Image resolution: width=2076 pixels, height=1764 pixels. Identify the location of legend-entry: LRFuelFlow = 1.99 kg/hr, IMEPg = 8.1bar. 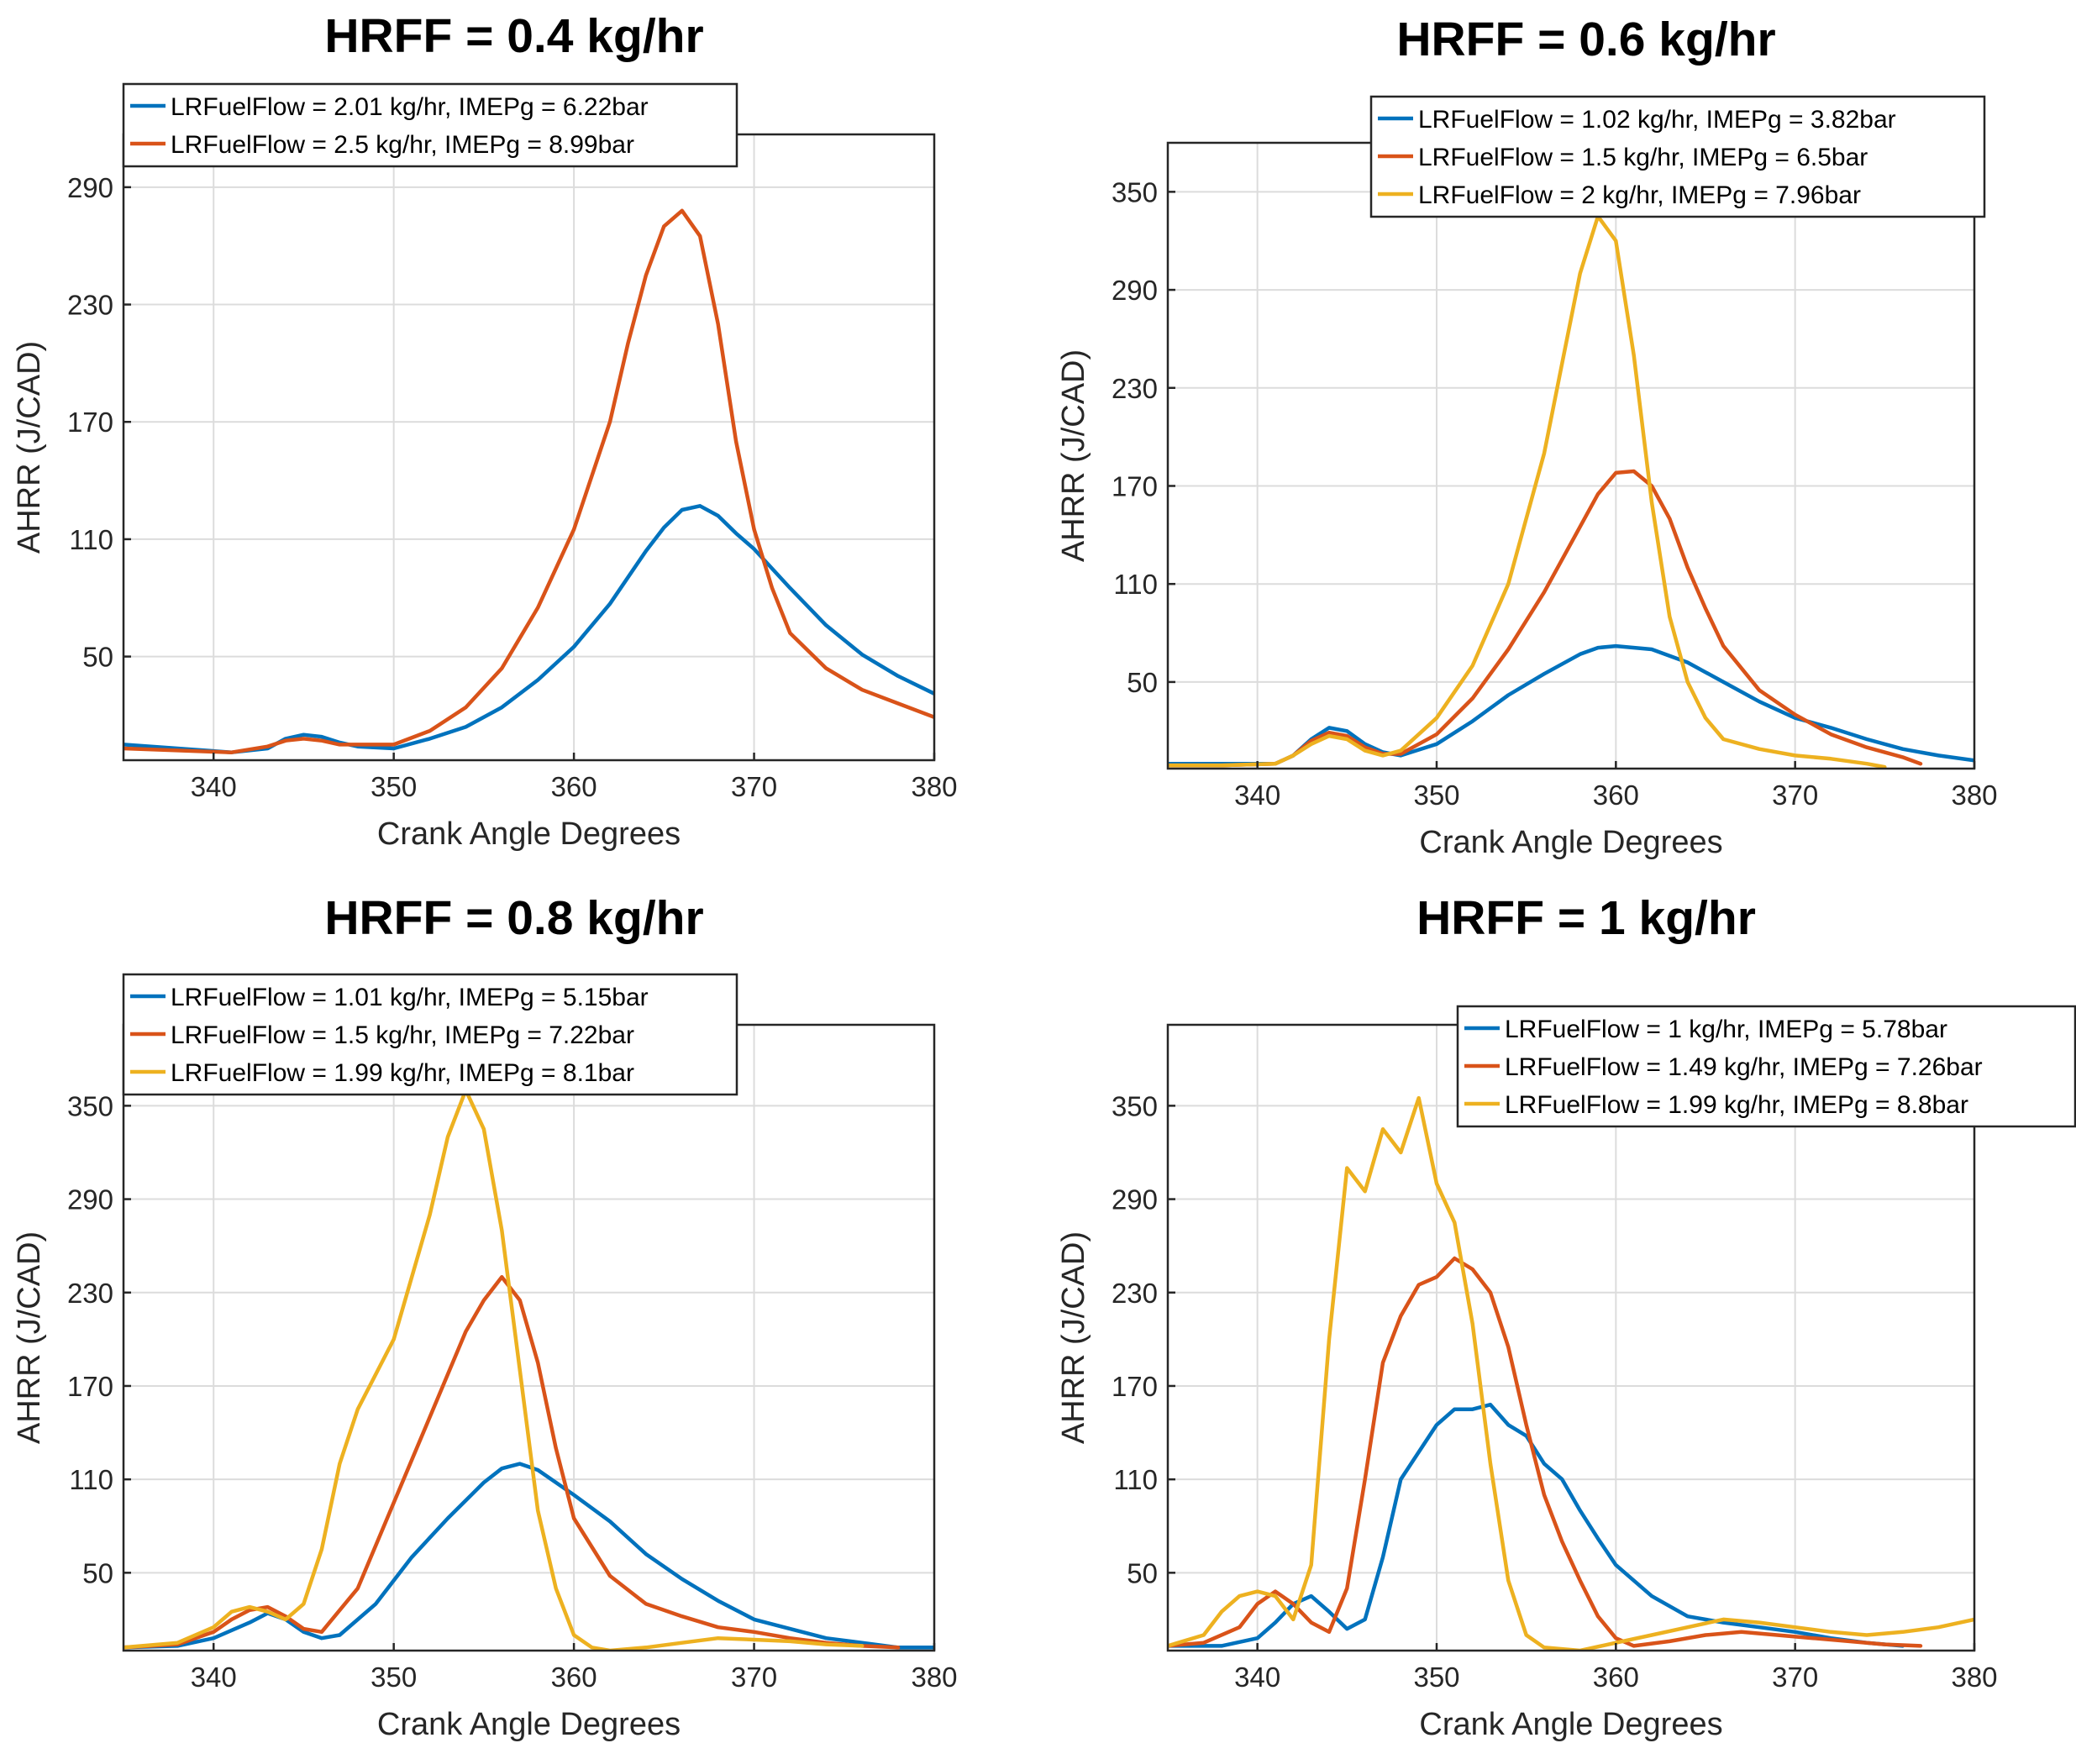
(402, 1073).